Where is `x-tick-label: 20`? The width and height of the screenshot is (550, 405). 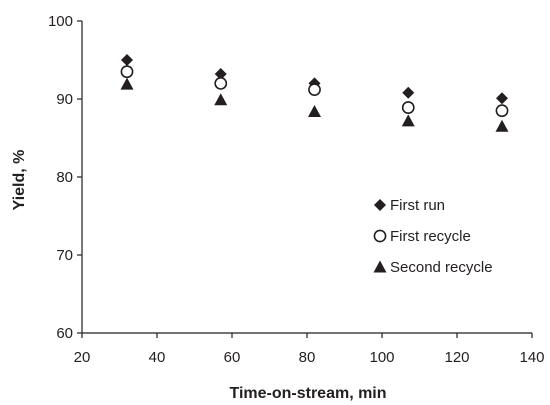 x-tick-label: 20 is located at coordinates (82, 357).